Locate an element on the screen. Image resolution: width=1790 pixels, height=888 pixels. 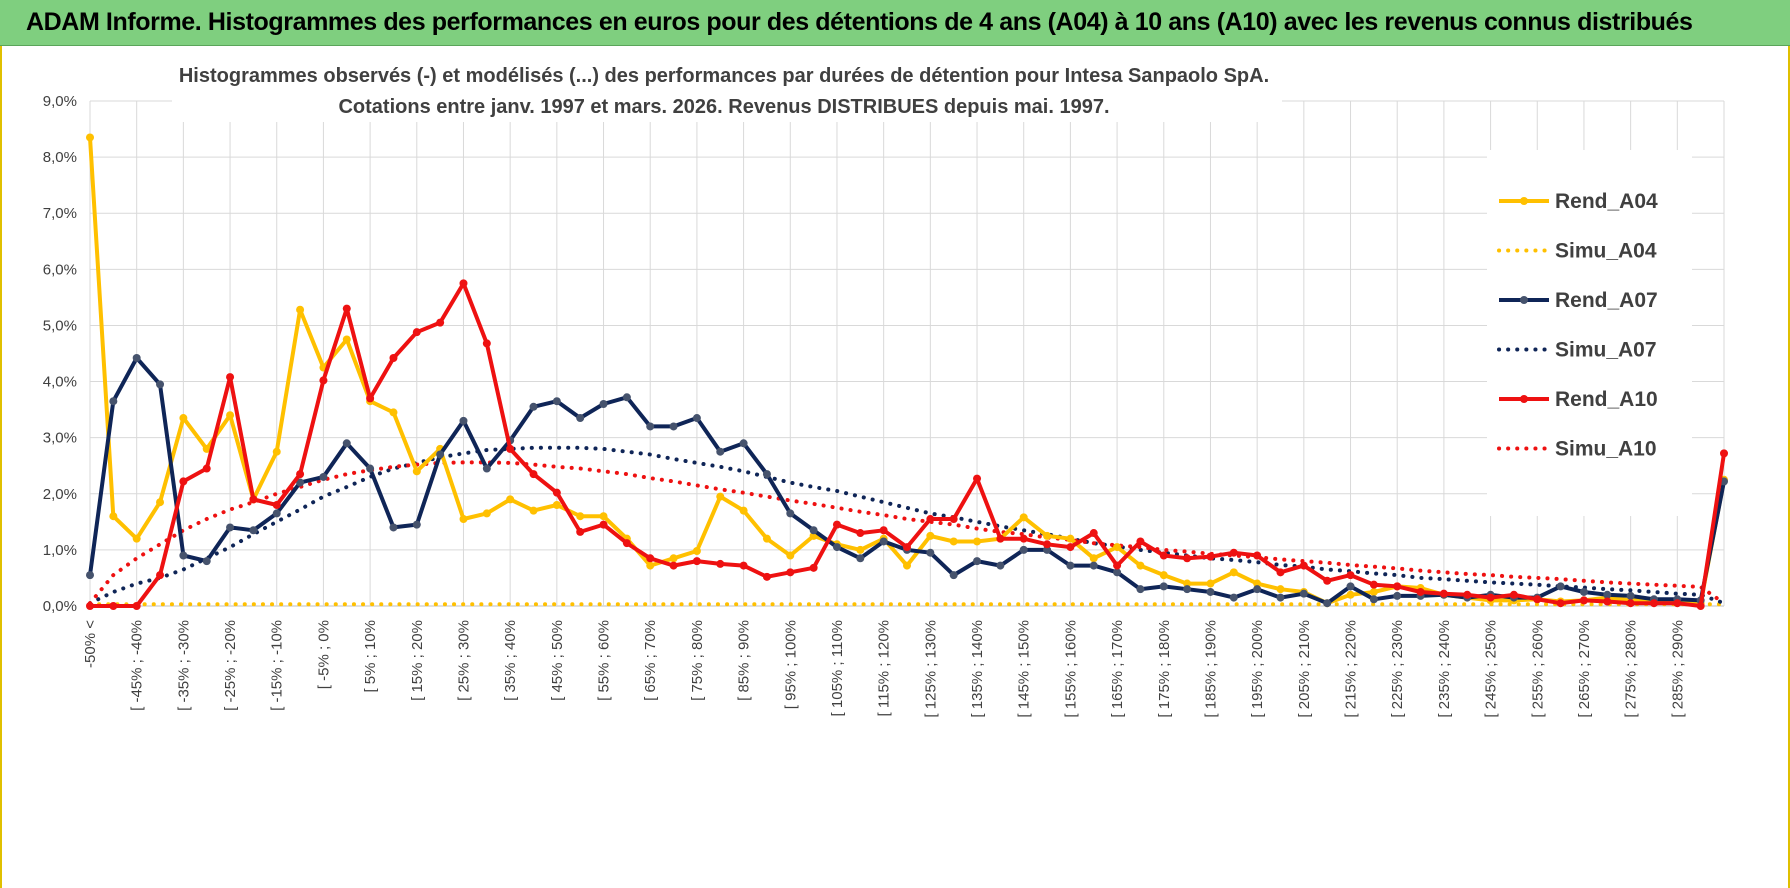
x-tick-label: [ 55% ; 60% is located at coordinates (604, 660).